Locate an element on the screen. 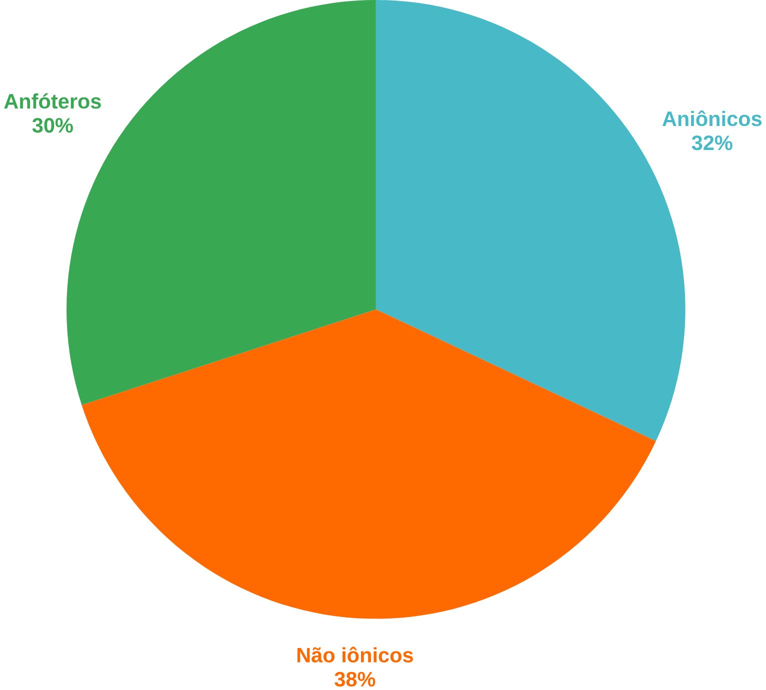 This screenshot has height=690, width=766. data-label: 32% is located at coordinates (712, 142).